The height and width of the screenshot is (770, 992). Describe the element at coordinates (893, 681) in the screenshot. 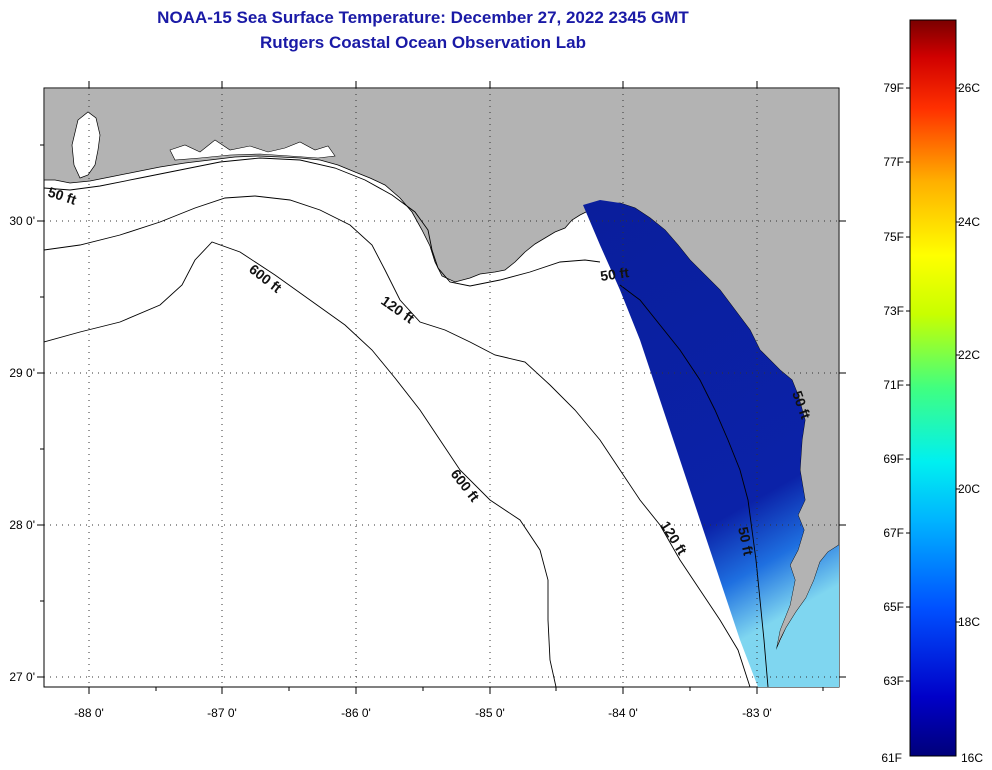

I see `colorbar-f-label: 63F` at that location.